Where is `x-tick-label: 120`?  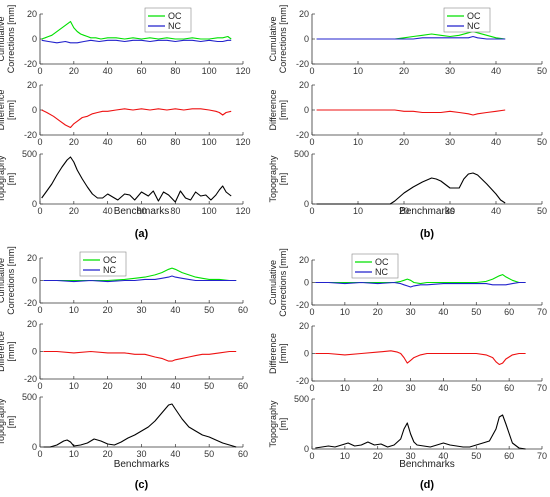
x-tick-label: 120 is located at coordinates (242, 211).